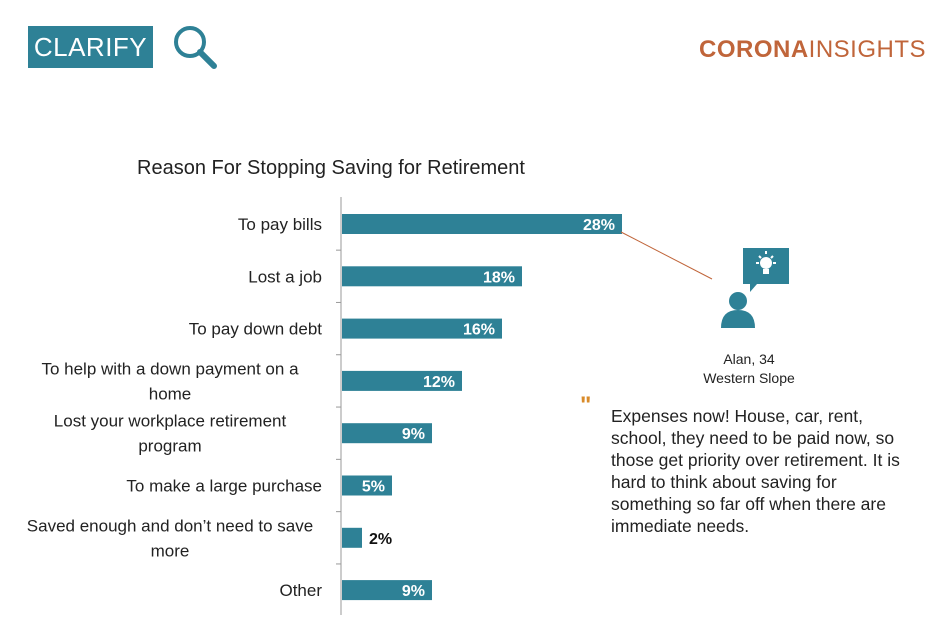  Describe the element at coordinates (754, 49) in the screenshot. I see `logo-bold-text: CORONA` at that location.